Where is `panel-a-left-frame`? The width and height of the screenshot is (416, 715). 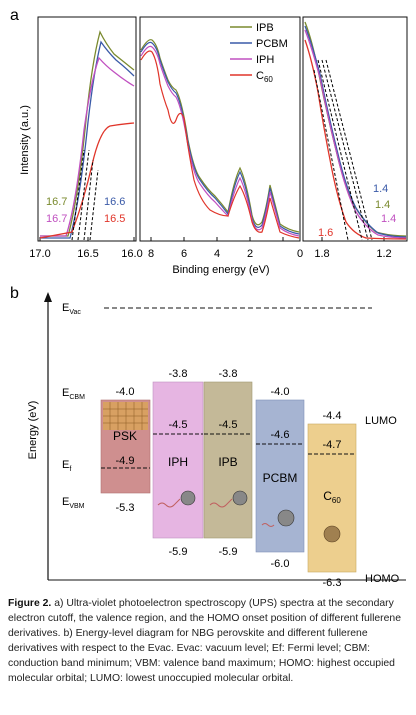
panel-a-left-frame is located at coordinates (87, 129).